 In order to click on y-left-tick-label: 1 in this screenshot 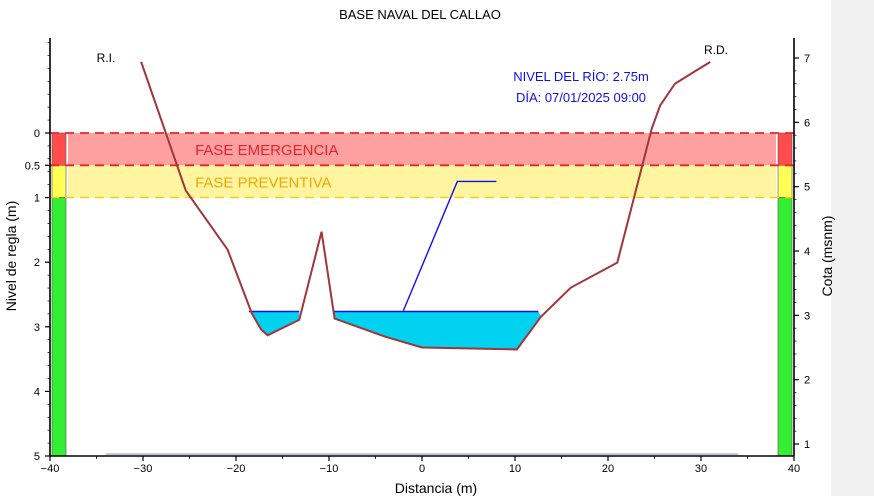, I will do `click(37, 199)`.